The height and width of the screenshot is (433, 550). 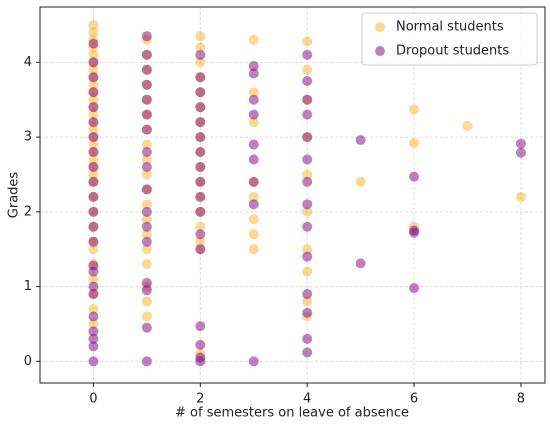 What do you see at coordinates (450, 27) in the screenshot?
I see `legend-label: Normal students` at bounding box center [450, 27].